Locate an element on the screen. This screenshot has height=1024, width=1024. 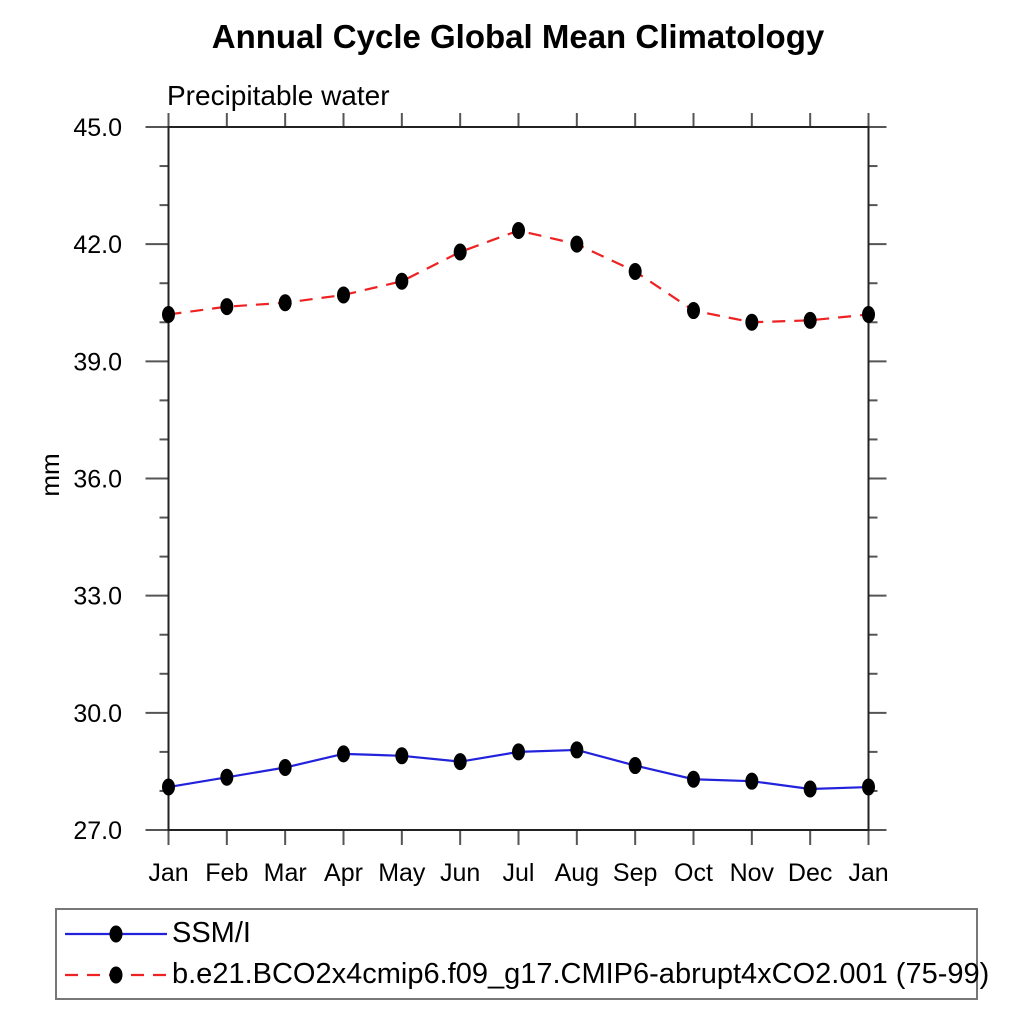
y-axis-tick-label: 45.0 is located at coordinates (97, 128).